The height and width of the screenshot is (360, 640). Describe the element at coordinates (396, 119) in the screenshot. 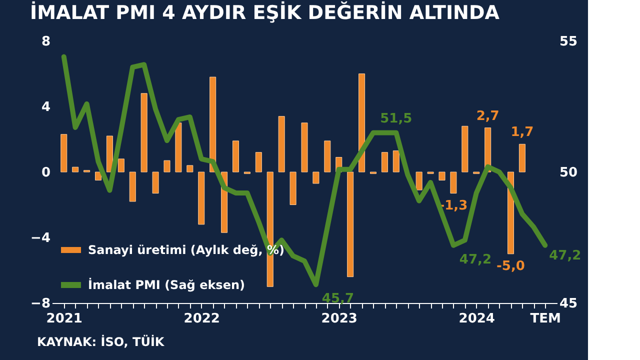

I see `data-label: 51,5` at that location.